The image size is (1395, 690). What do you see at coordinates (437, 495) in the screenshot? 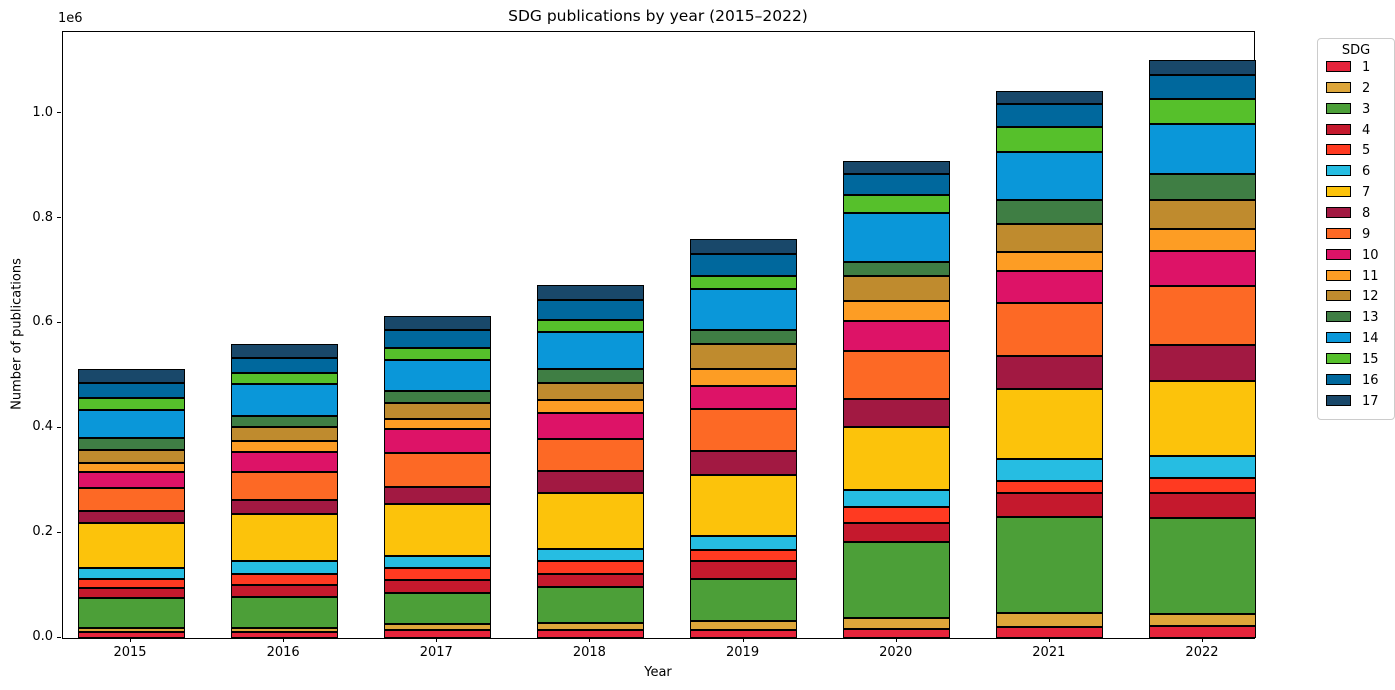
I see `bar-segment-sdg8-2017` at bounding box center [437, 495].